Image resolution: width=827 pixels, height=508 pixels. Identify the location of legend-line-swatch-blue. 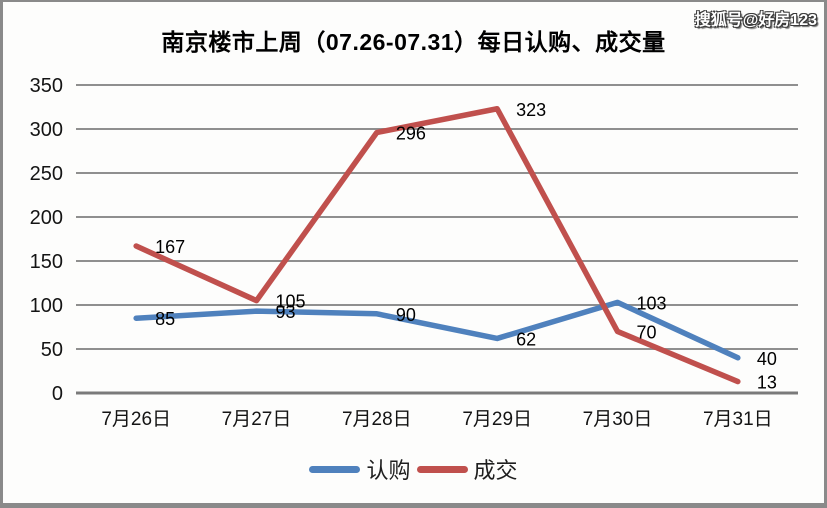
(335, 469).